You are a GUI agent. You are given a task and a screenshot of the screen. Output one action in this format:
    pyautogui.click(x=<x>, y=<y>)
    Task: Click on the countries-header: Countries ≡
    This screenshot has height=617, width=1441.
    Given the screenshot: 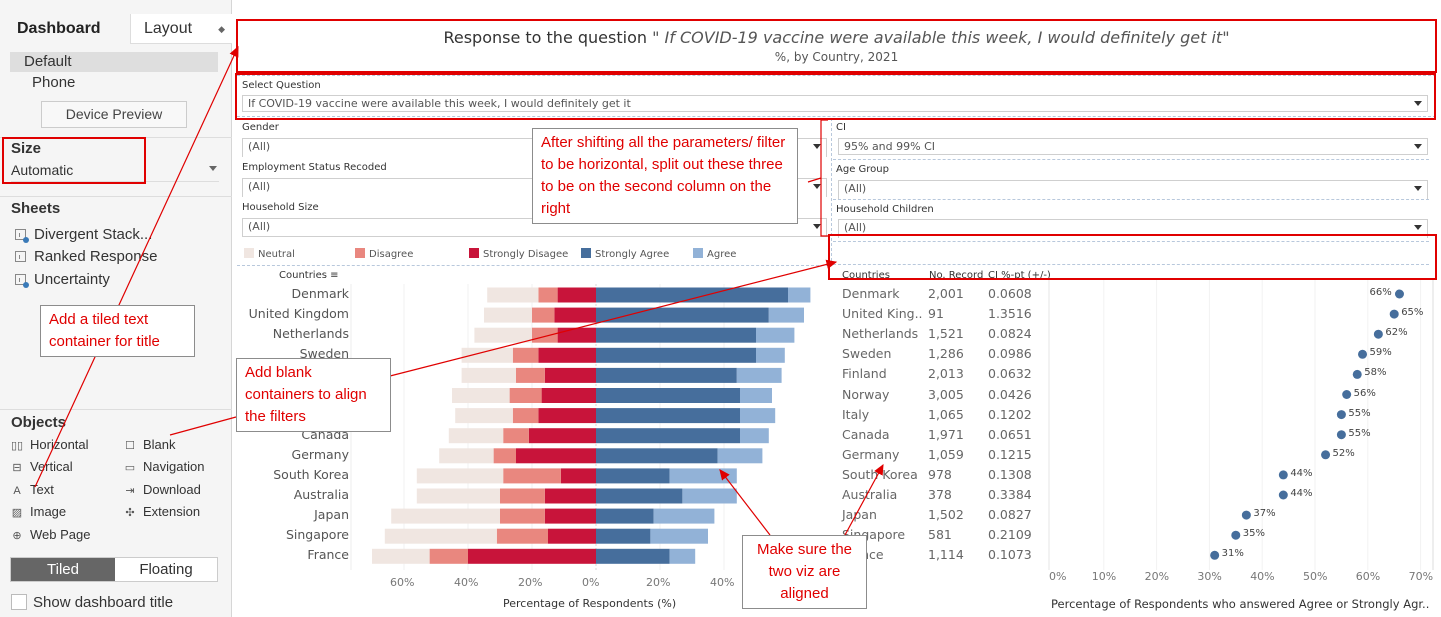 What is the action you would take?
    pyautogui.click(x=309, y=275)
    